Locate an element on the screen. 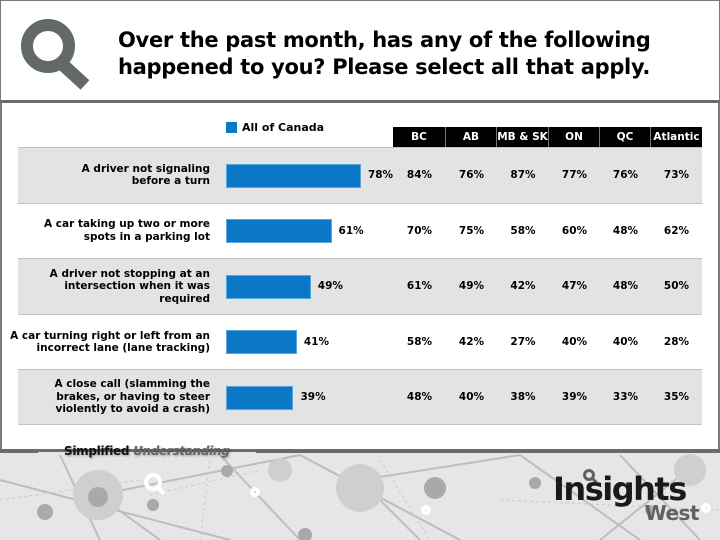  category-label-line: A close call (slamming the is located at coordinates (132, 384).